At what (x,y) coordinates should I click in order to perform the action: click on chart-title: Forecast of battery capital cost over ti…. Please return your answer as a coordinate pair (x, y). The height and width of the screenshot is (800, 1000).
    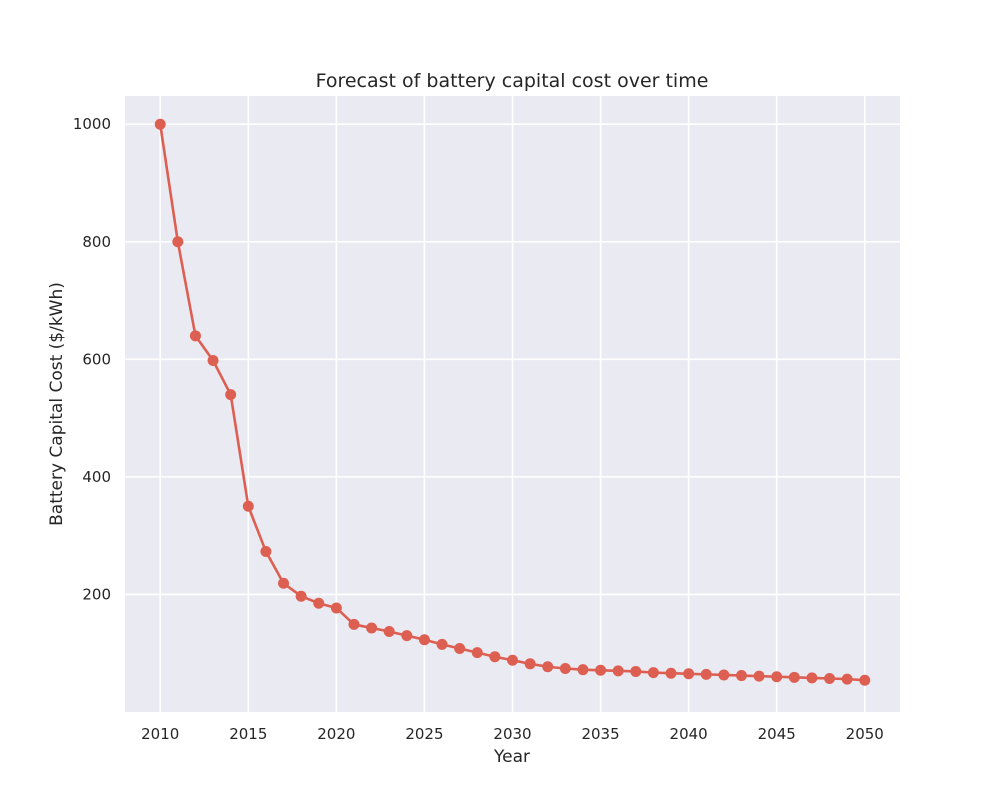
    Looking at the image, I should click on (512, 81).